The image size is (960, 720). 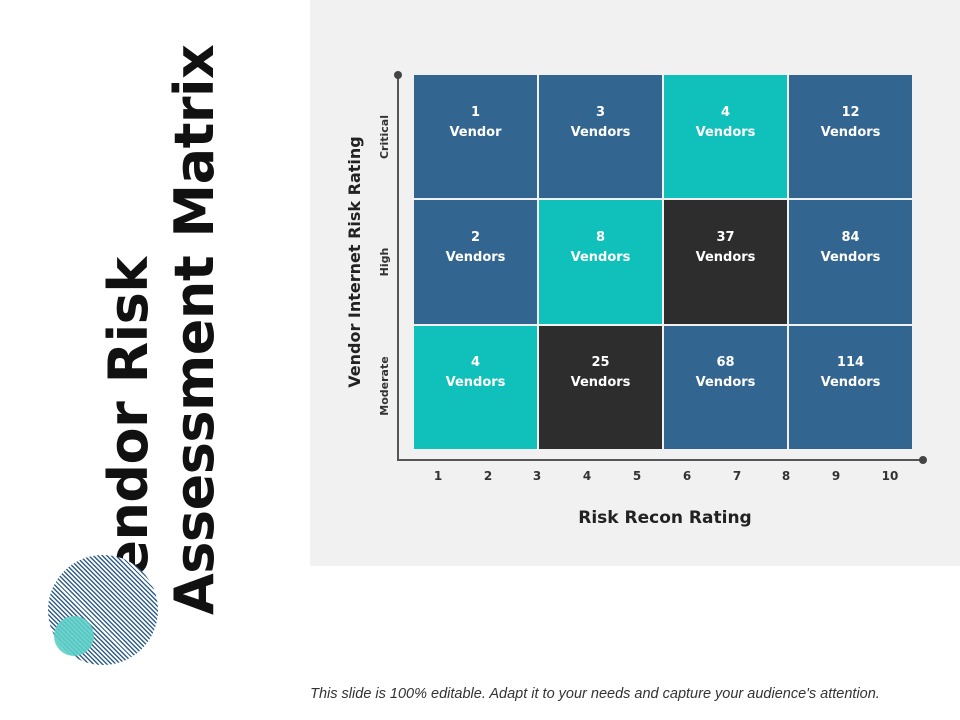 I want to click on cell-count: 25, so click(x=600, y=363).